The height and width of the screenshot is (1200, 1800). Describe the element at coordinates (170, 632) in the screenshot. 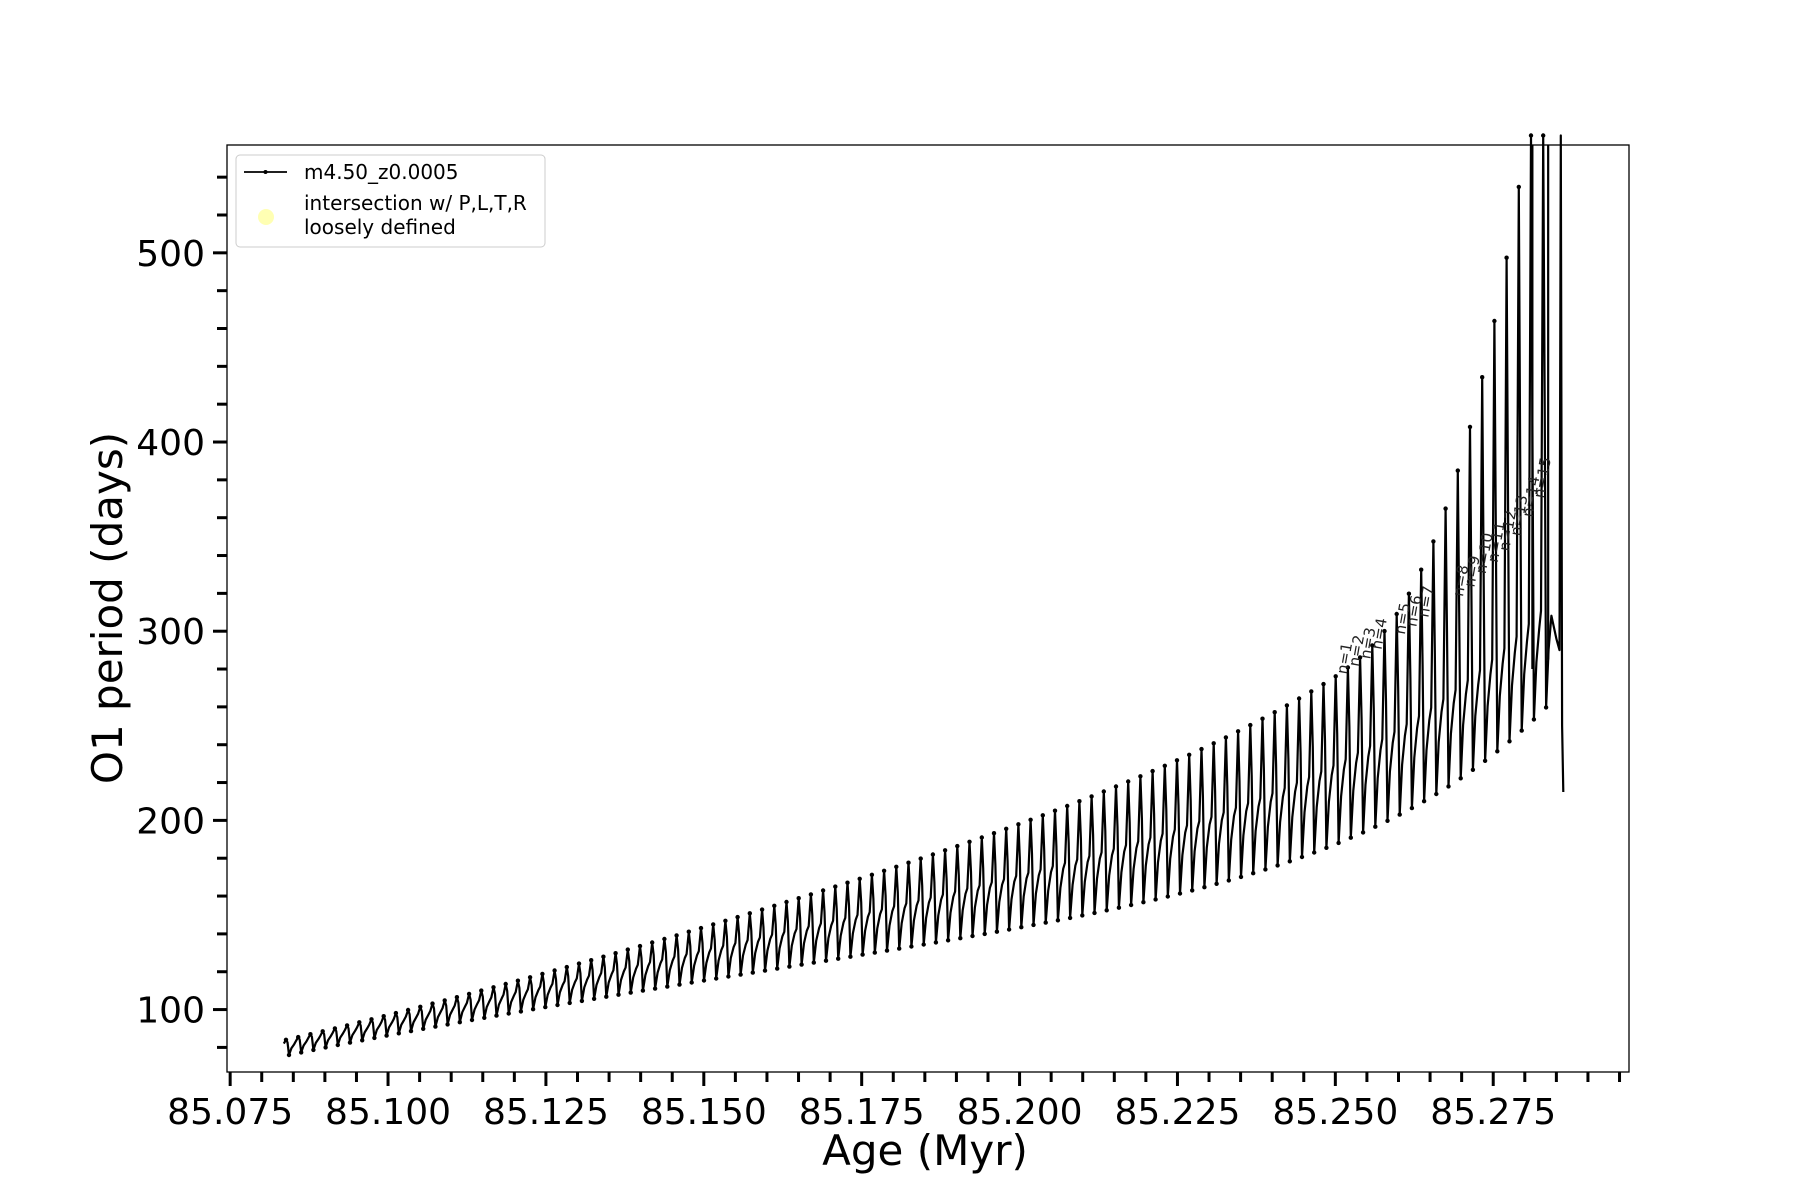

I see `y-tick-label: 300` at that location.